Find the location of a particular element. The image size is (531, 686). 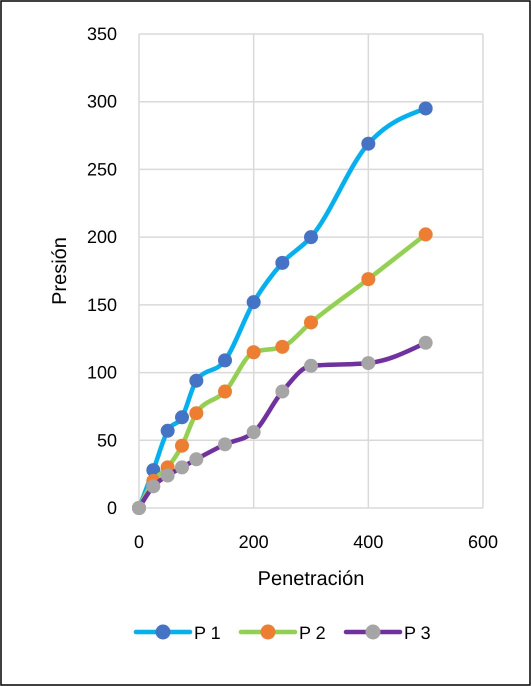

x-tick-label: 400 is located at coordinates (368, 542).